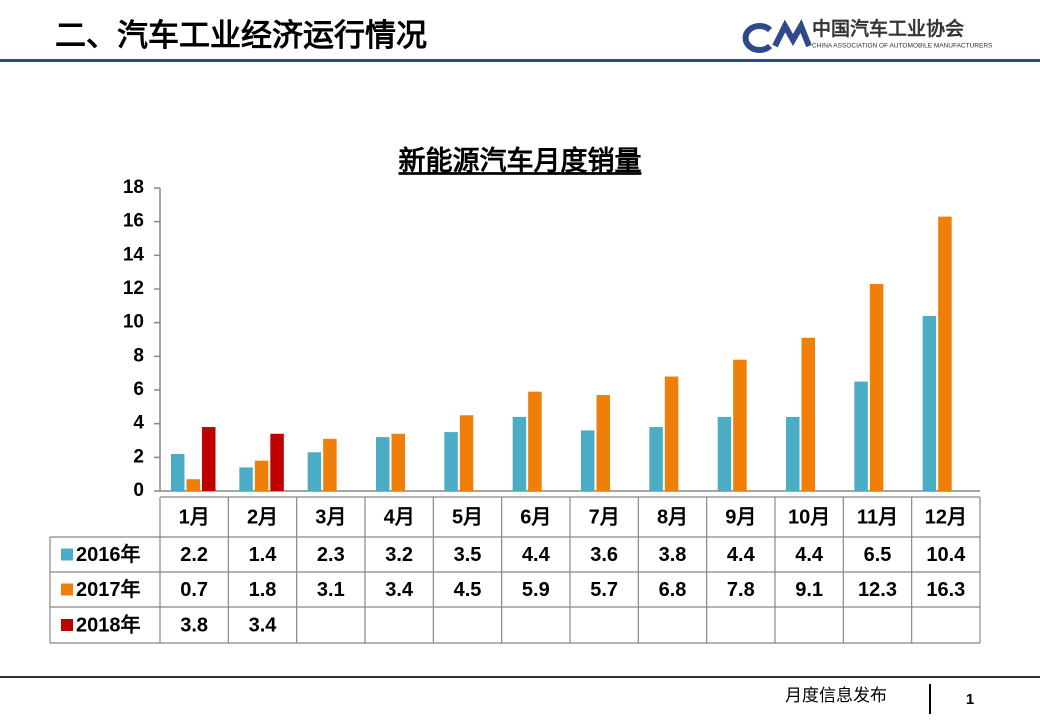  Describe the element at coordinates (138, 456) in the screenshot. I see `y-tick-label: 2` at that location.